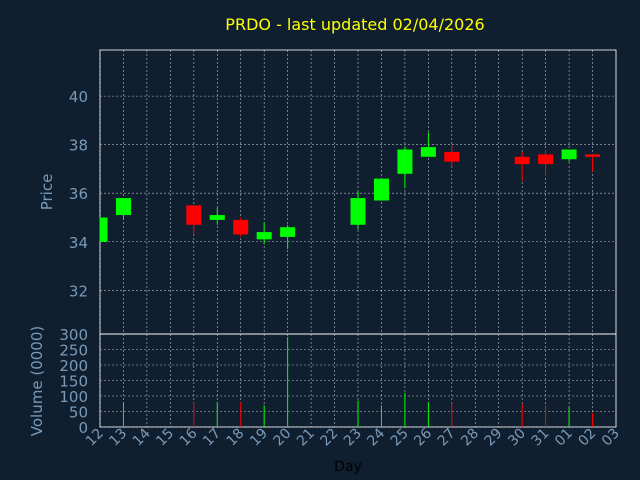  What do you see at coordinates (611, 438) in the screenshot?
I see `x-tick-22: 03` at bounding box center [611, 438].